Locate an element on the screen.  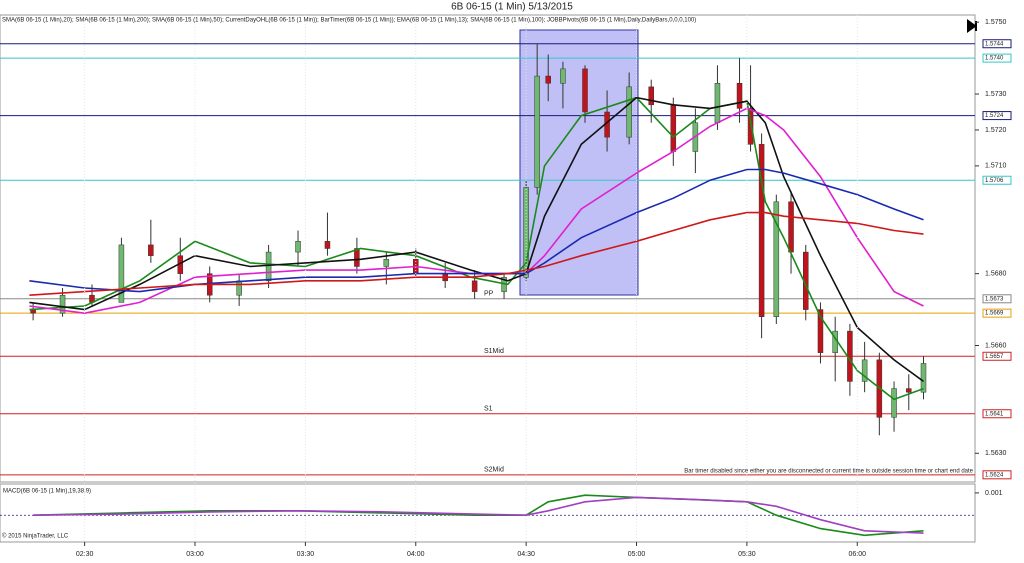
x-tick-label: 06:00 is located at coordinates (857, 554).